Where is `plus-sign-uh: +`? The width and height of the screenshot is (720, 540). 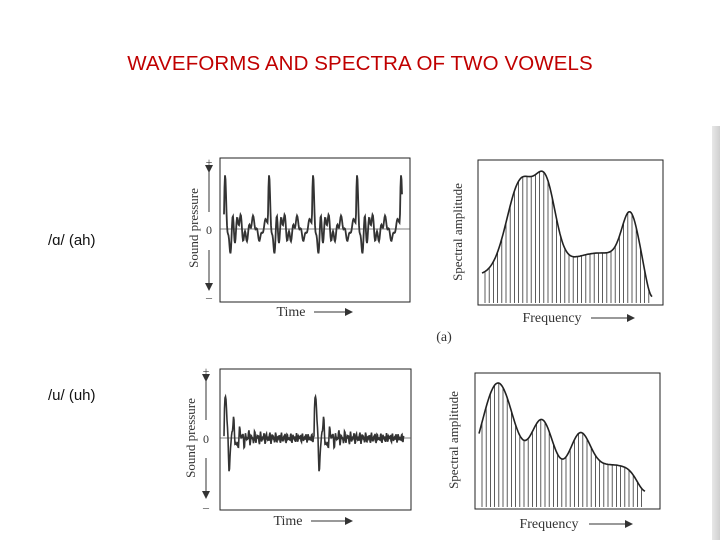
plus-sign-uh: + is located at coordinates (206, 371).